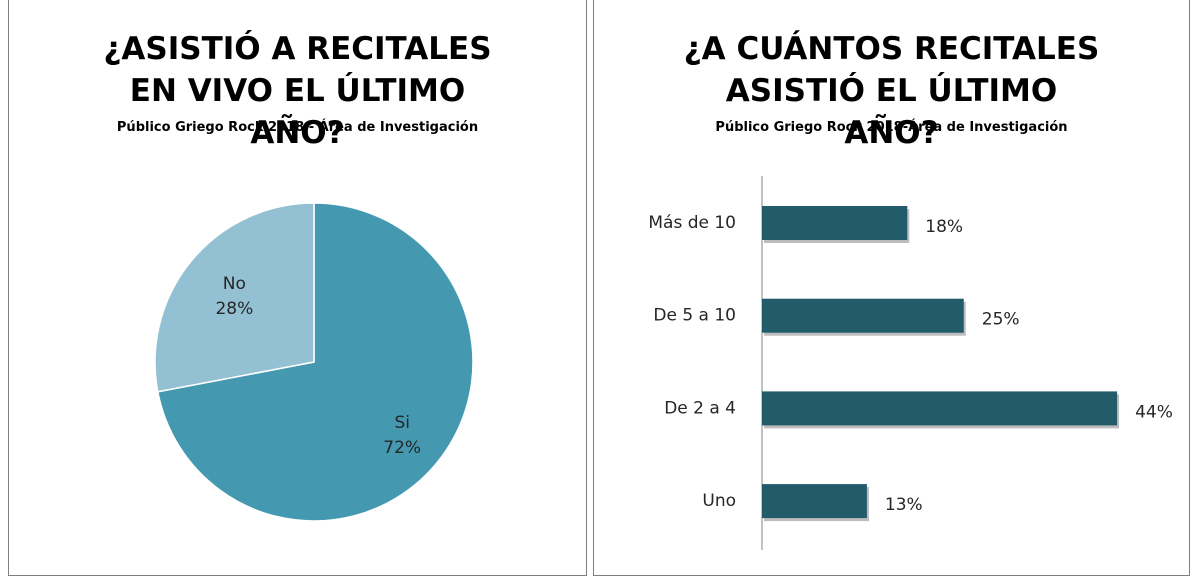 The height and width of the screenshot is (577, 1192). What do you see at coordinates (719, 501) in the screenshot?
I see `y-tick-label: Uno` at bounding box center [719, 501].